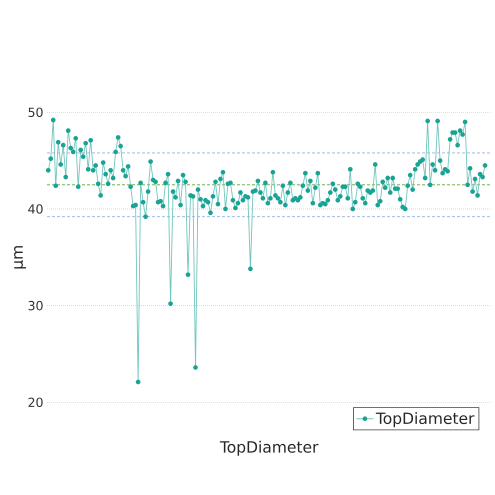 The height and width of the screenshot is (495, 495). I want to click on y-tick-label: 20, so click(35, 403).